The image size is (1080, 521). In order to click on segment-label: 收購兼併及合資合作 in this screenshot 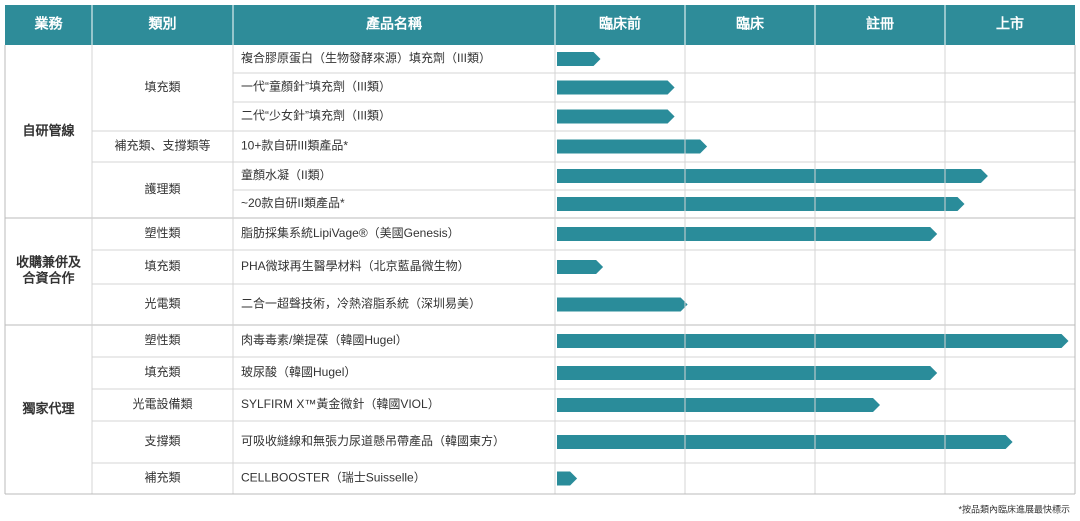, I will do `click(49, 270)`.